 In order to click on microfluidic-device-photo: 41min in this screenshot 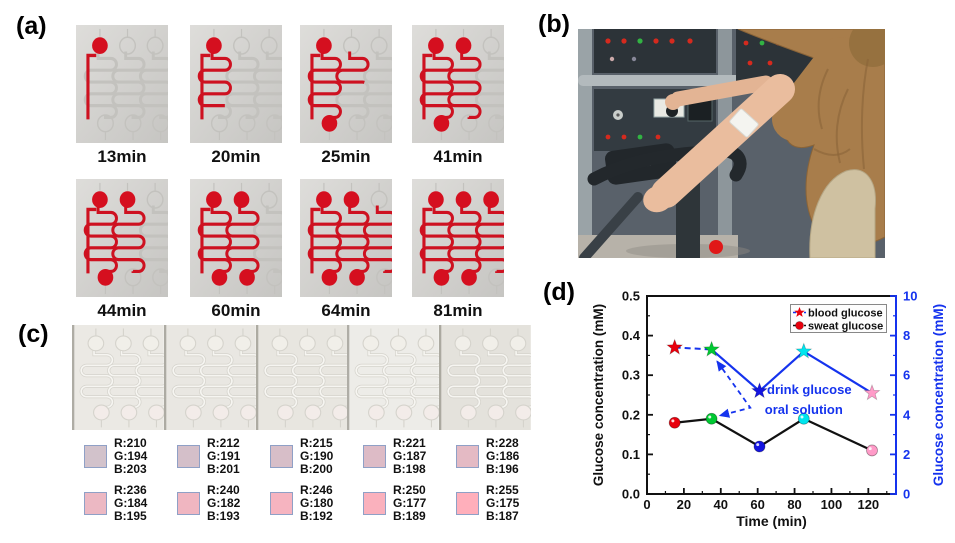, I will do `click(458, 96)`.